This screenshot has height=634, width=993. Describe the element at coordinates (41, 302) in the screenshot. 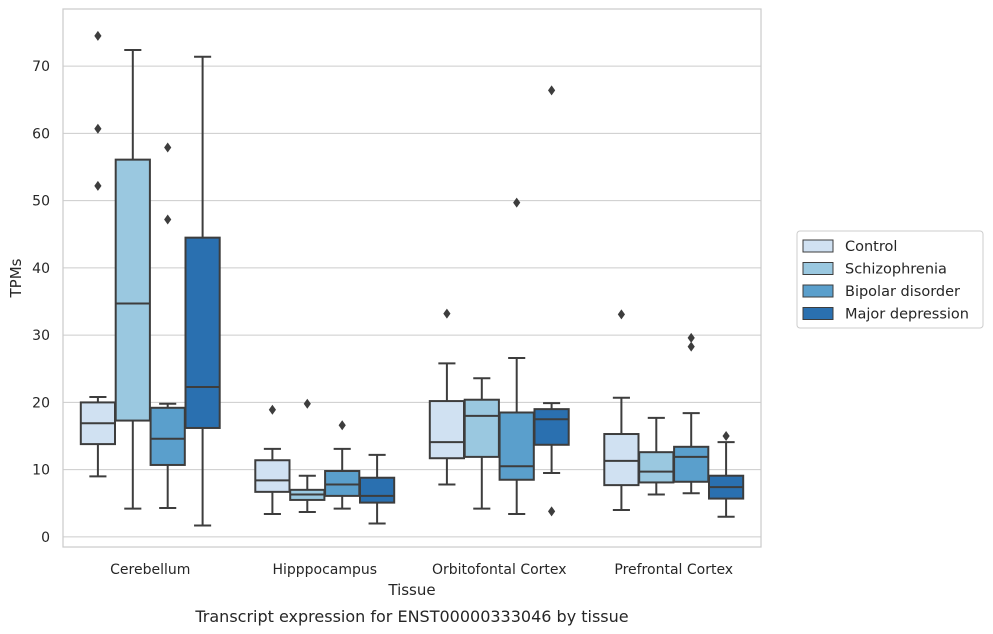

I see `y-axis-ticks: 0 10 20 30 40 50 60 70` at that location.